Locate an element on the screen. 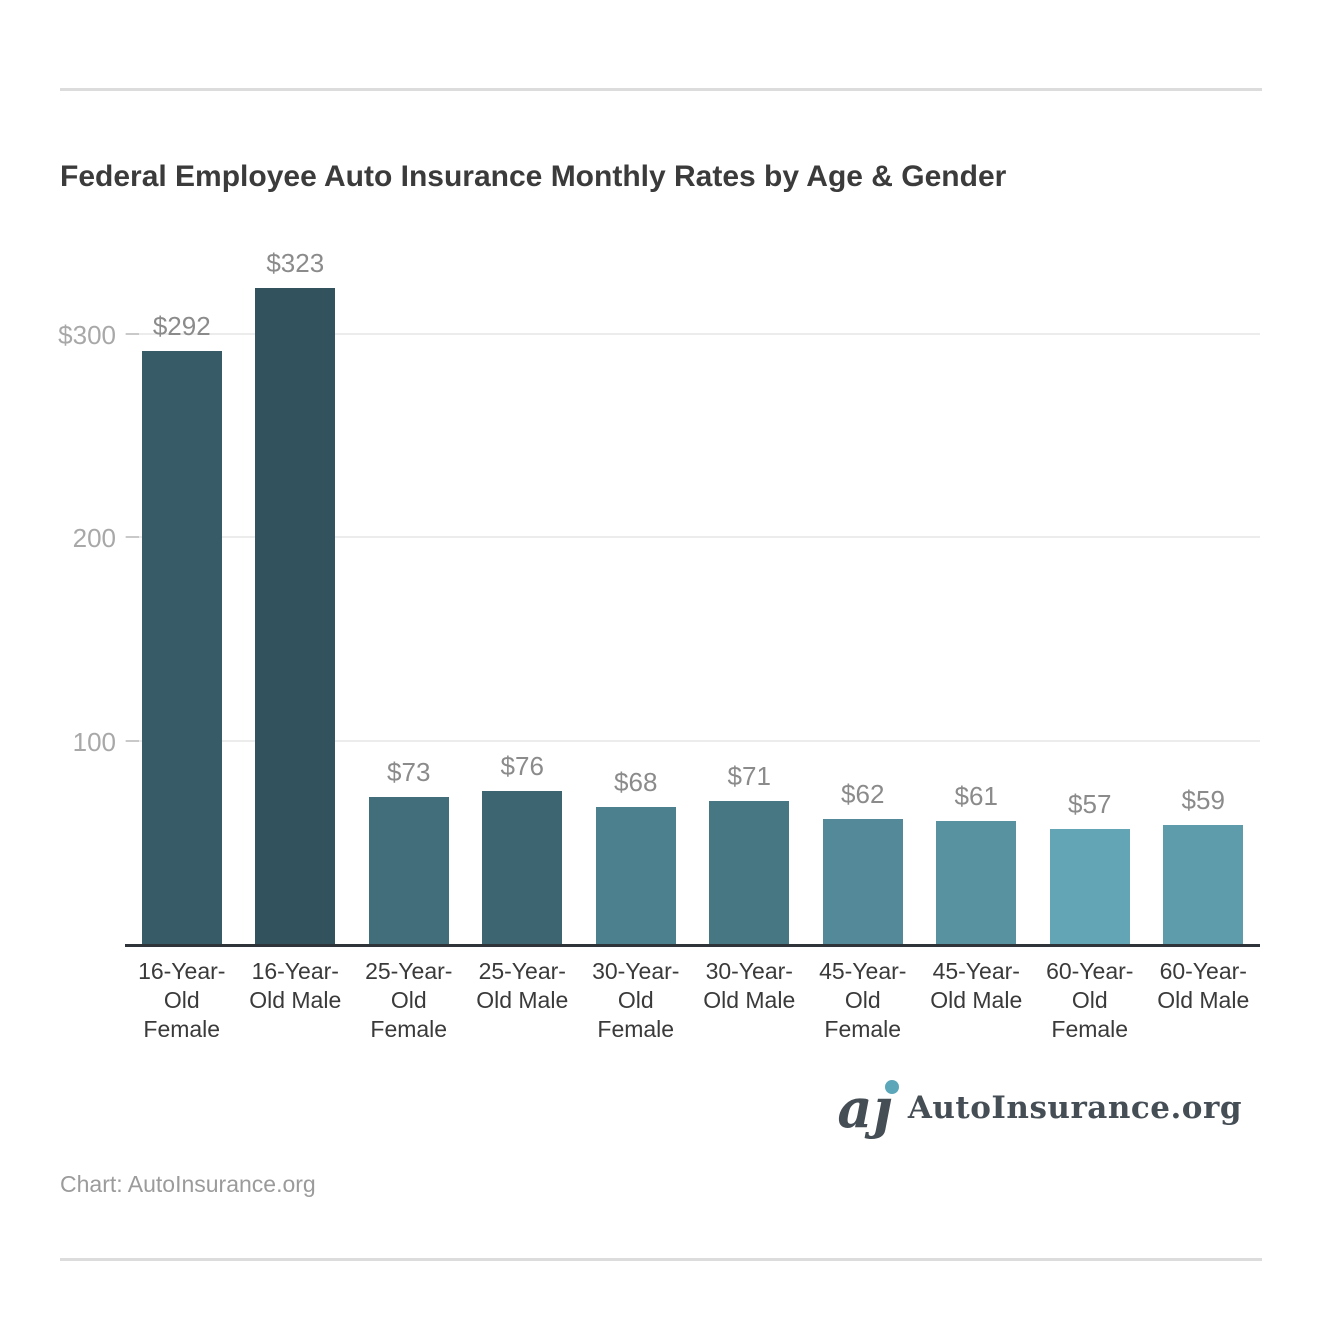 Image resolution: width=1320 pixels, height=1342 pixels. bar-group: $323 is located at coordinates (295, 596).